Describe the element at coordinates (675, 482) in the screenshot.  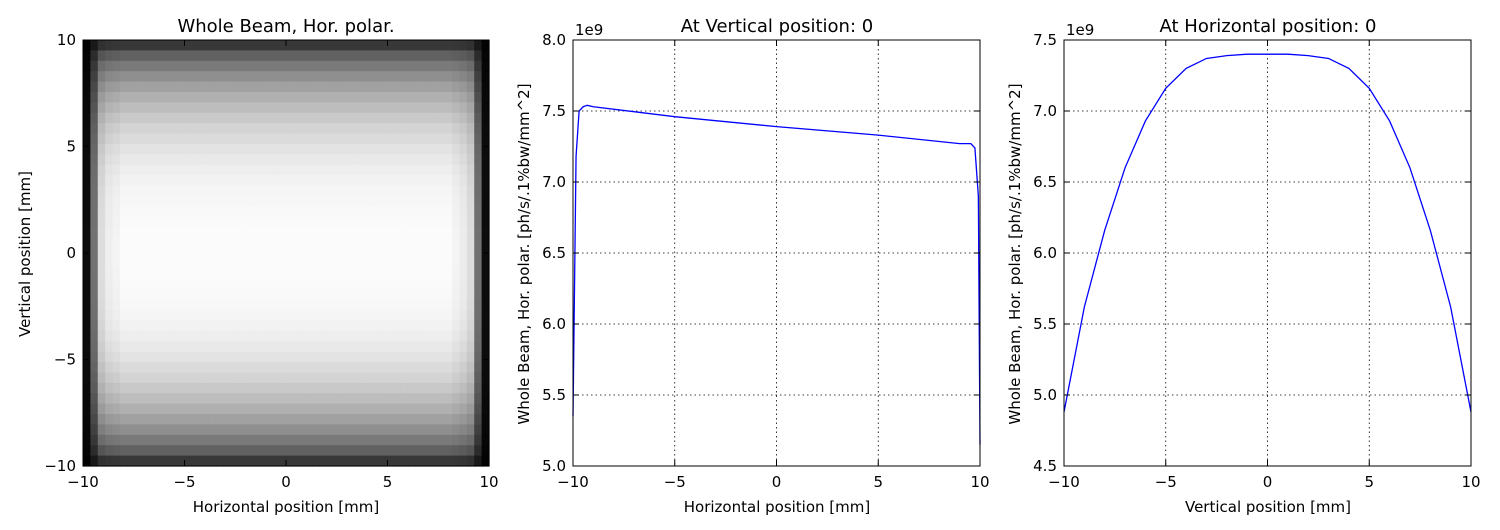
I see `x-tick-label: −5` at that location.